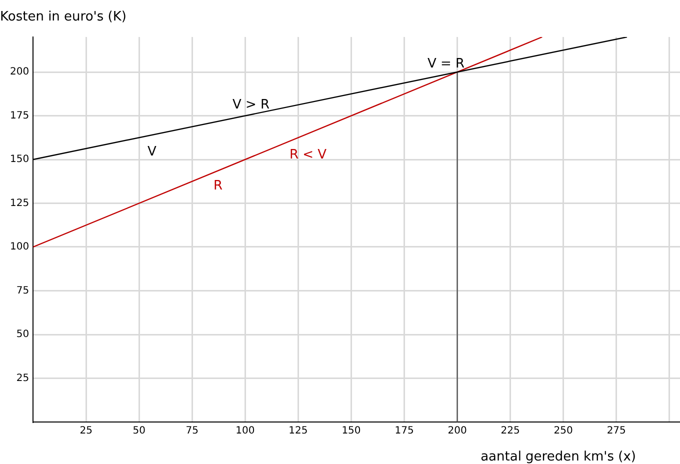 The width and height of the screenshot is (680, 464). What do you see at coordinates (308, 154) in the screenshot?
I see `annotation: R < V` at bounding box center [308, 154].